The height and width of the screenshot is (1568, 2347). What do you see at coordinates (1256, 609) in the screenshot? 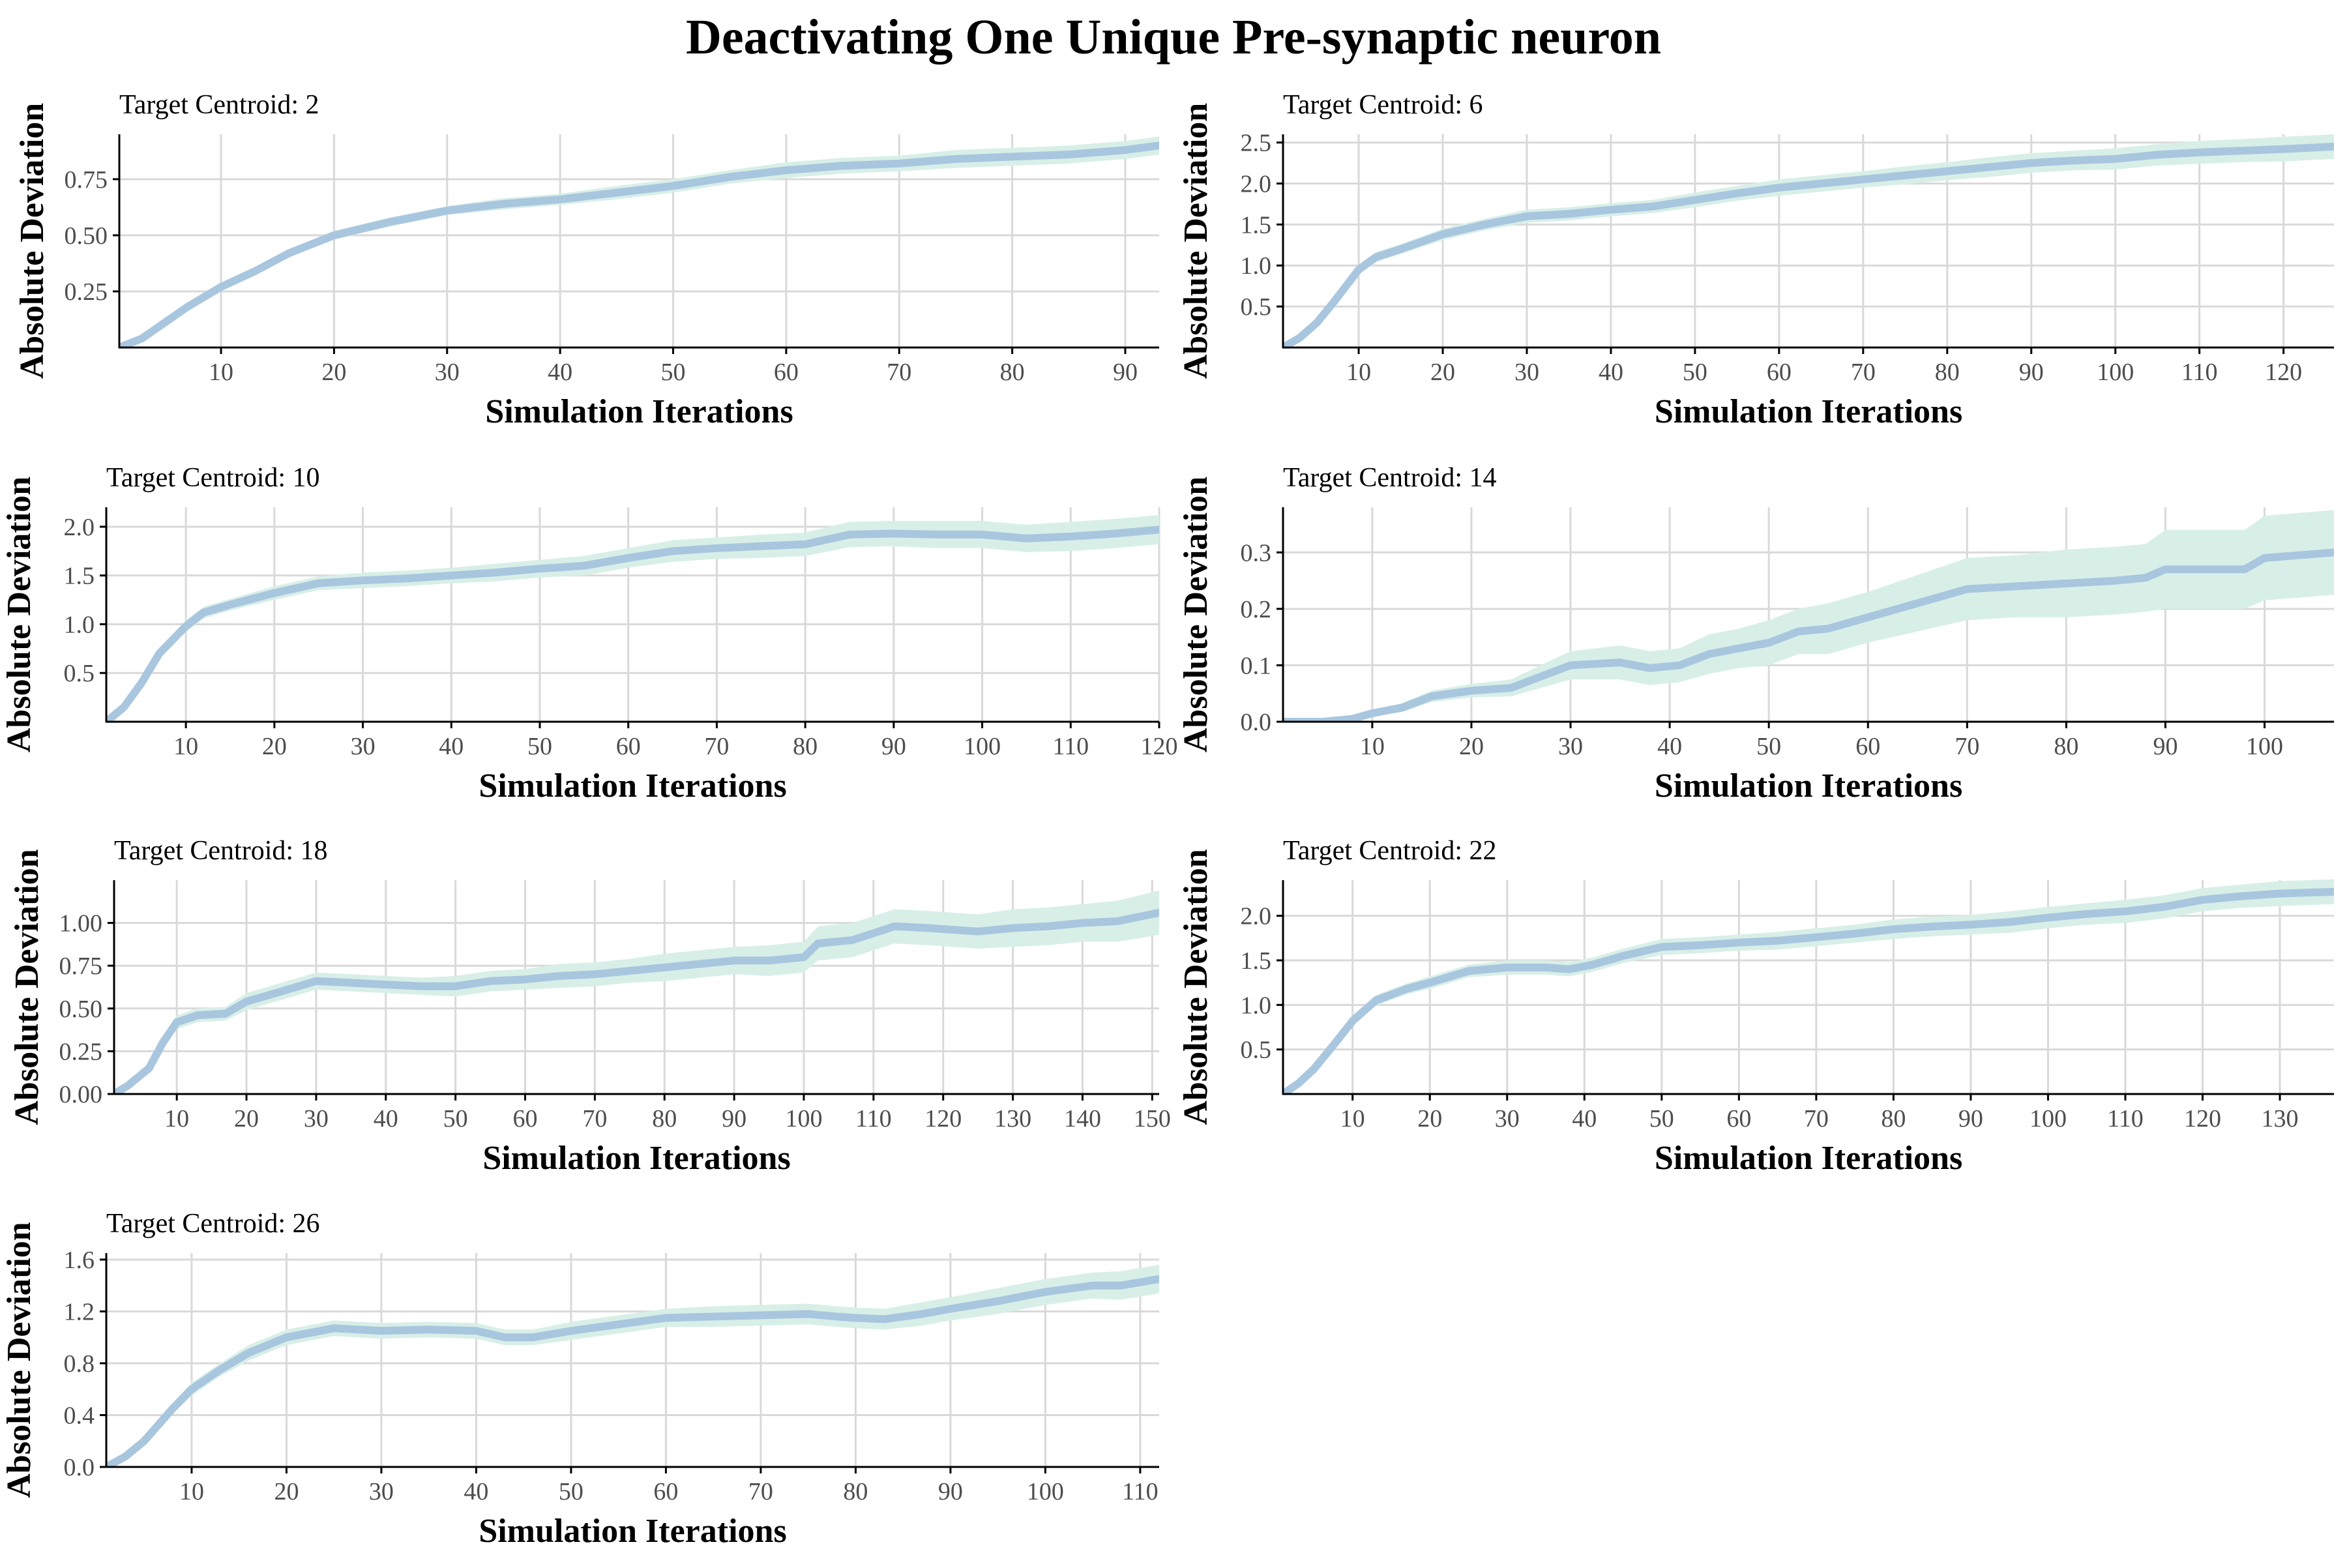
I see `y-tick-label: 0.2` at bounding box center [1256, 609].